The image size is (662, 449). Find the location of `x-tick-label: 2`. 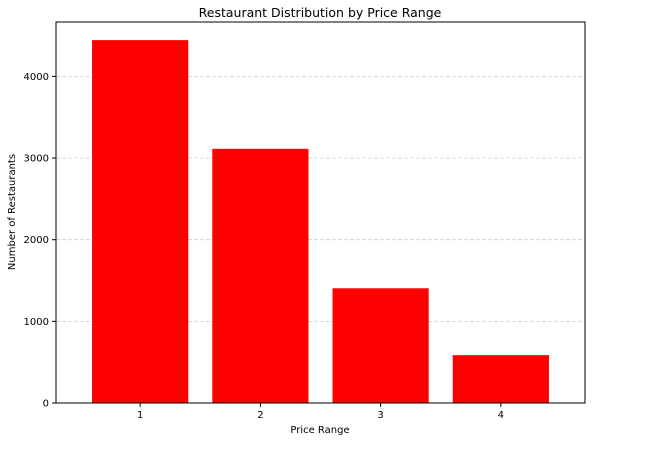

x-tick-label: 2 is located at coordinates (260, 415).